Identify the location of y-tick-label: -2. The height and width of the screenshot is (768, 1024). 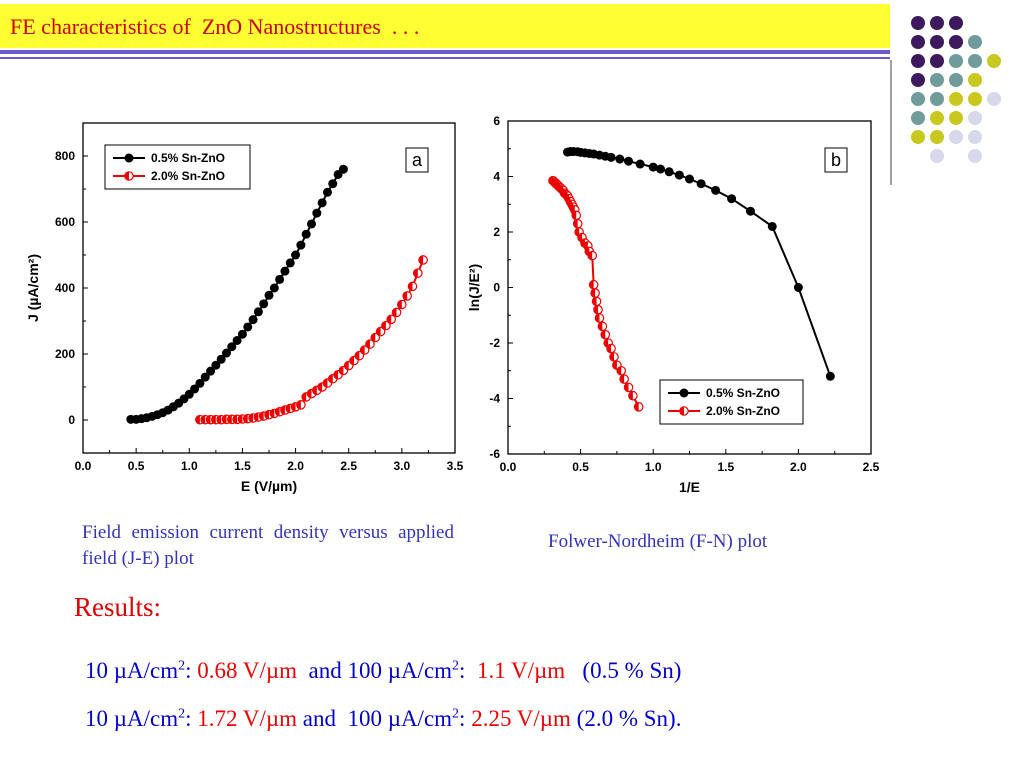
(494, 343).